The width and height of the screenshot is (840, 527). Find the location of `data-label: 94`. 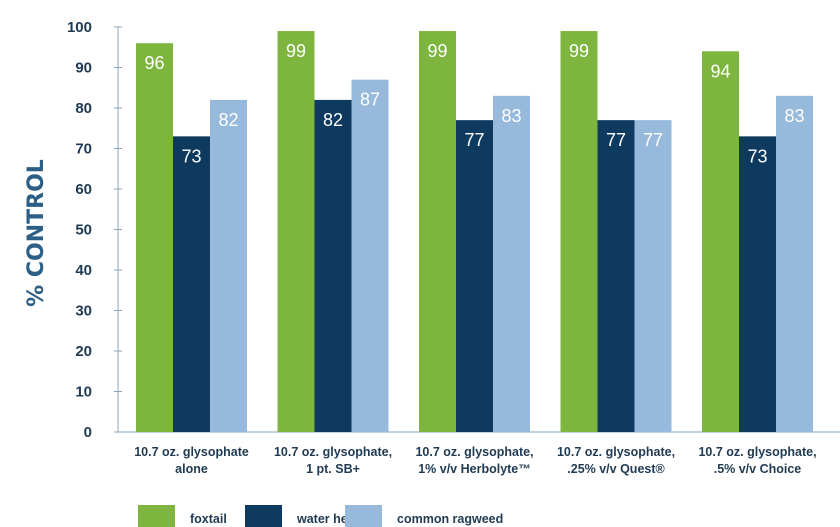

data-label: 94 is located at coordinates (720, 71).